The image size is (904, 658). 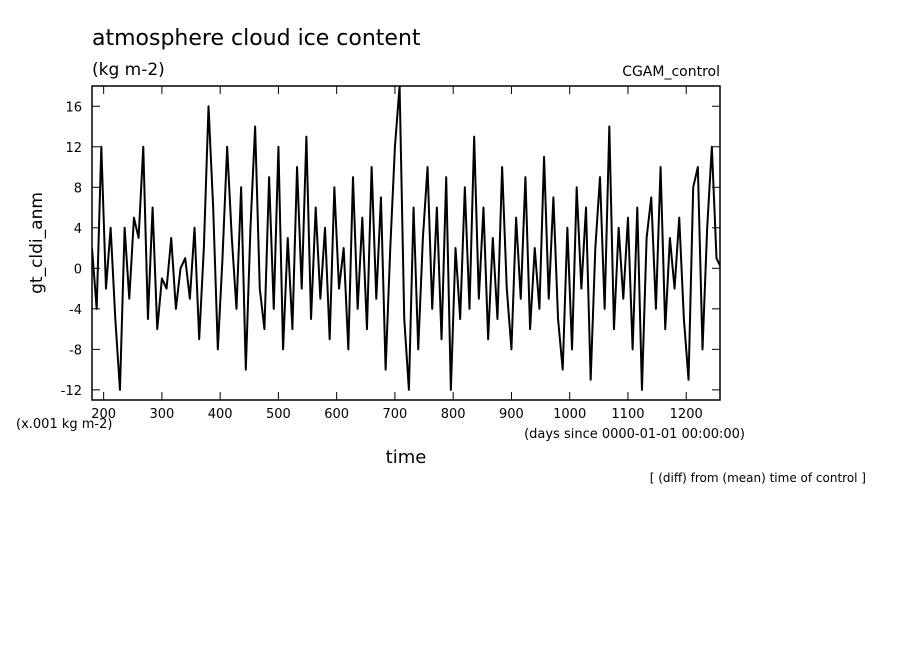 What do you see at coordinates (511, 414) in the screenshot?
I see `x-tick-label: 900` at bounding box center [511, 414].